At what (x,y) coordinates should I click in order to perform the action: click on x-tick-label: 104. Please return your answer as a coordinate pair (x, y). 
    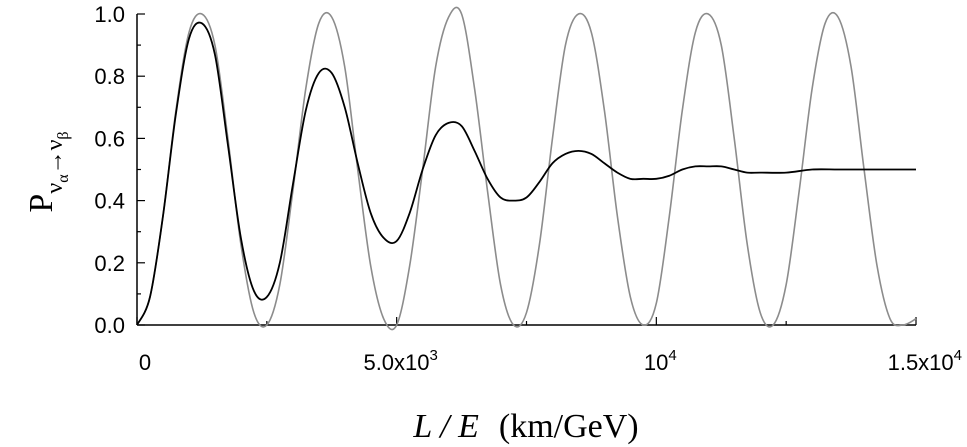
    Looking at the image, I should click on (660, 361).